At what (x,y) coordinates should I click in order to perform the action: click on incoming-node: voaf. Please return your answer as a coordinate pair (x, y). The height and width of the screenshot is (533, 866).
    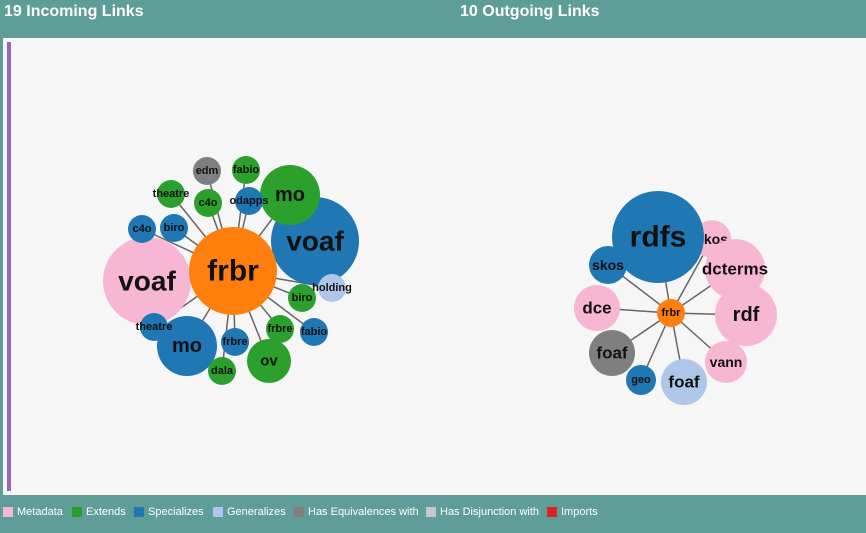
    Looking at the image, I should click on (147, 281).